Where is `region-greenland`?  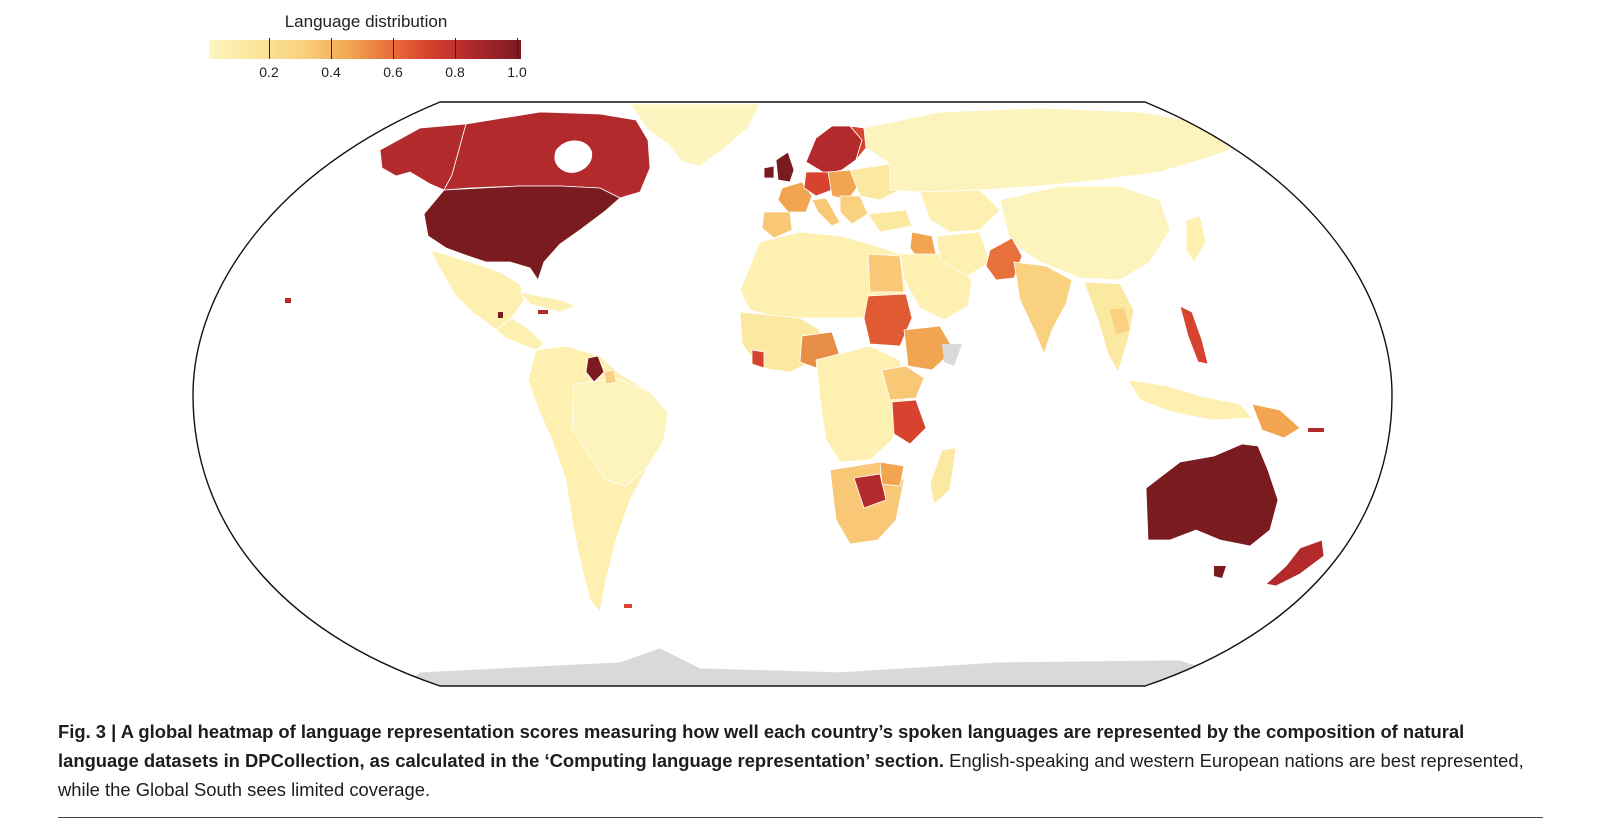 region-greenland is located at coordinates (695, 135).